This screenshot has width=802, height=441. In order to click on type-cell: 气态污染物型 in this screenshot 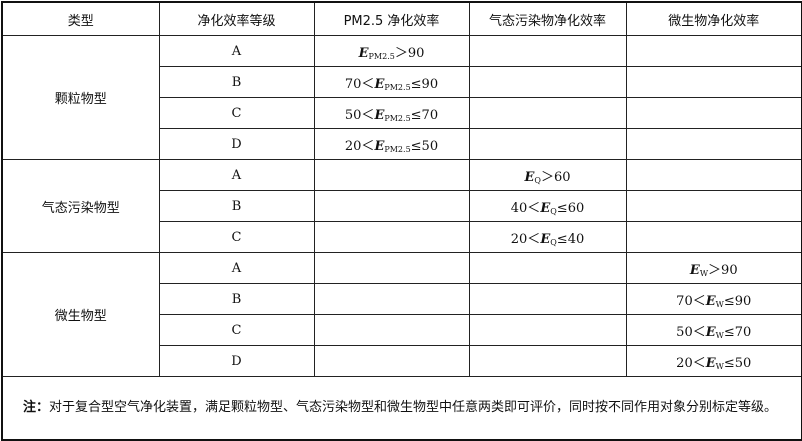, I will do `click(80, 206)`.